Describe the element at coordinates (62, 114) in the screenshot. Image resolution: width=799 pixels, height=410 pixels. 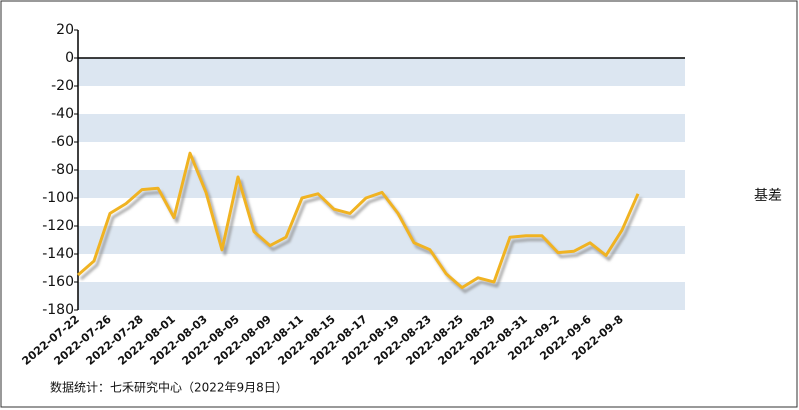
I see `y-tick-label: -40` at that location.